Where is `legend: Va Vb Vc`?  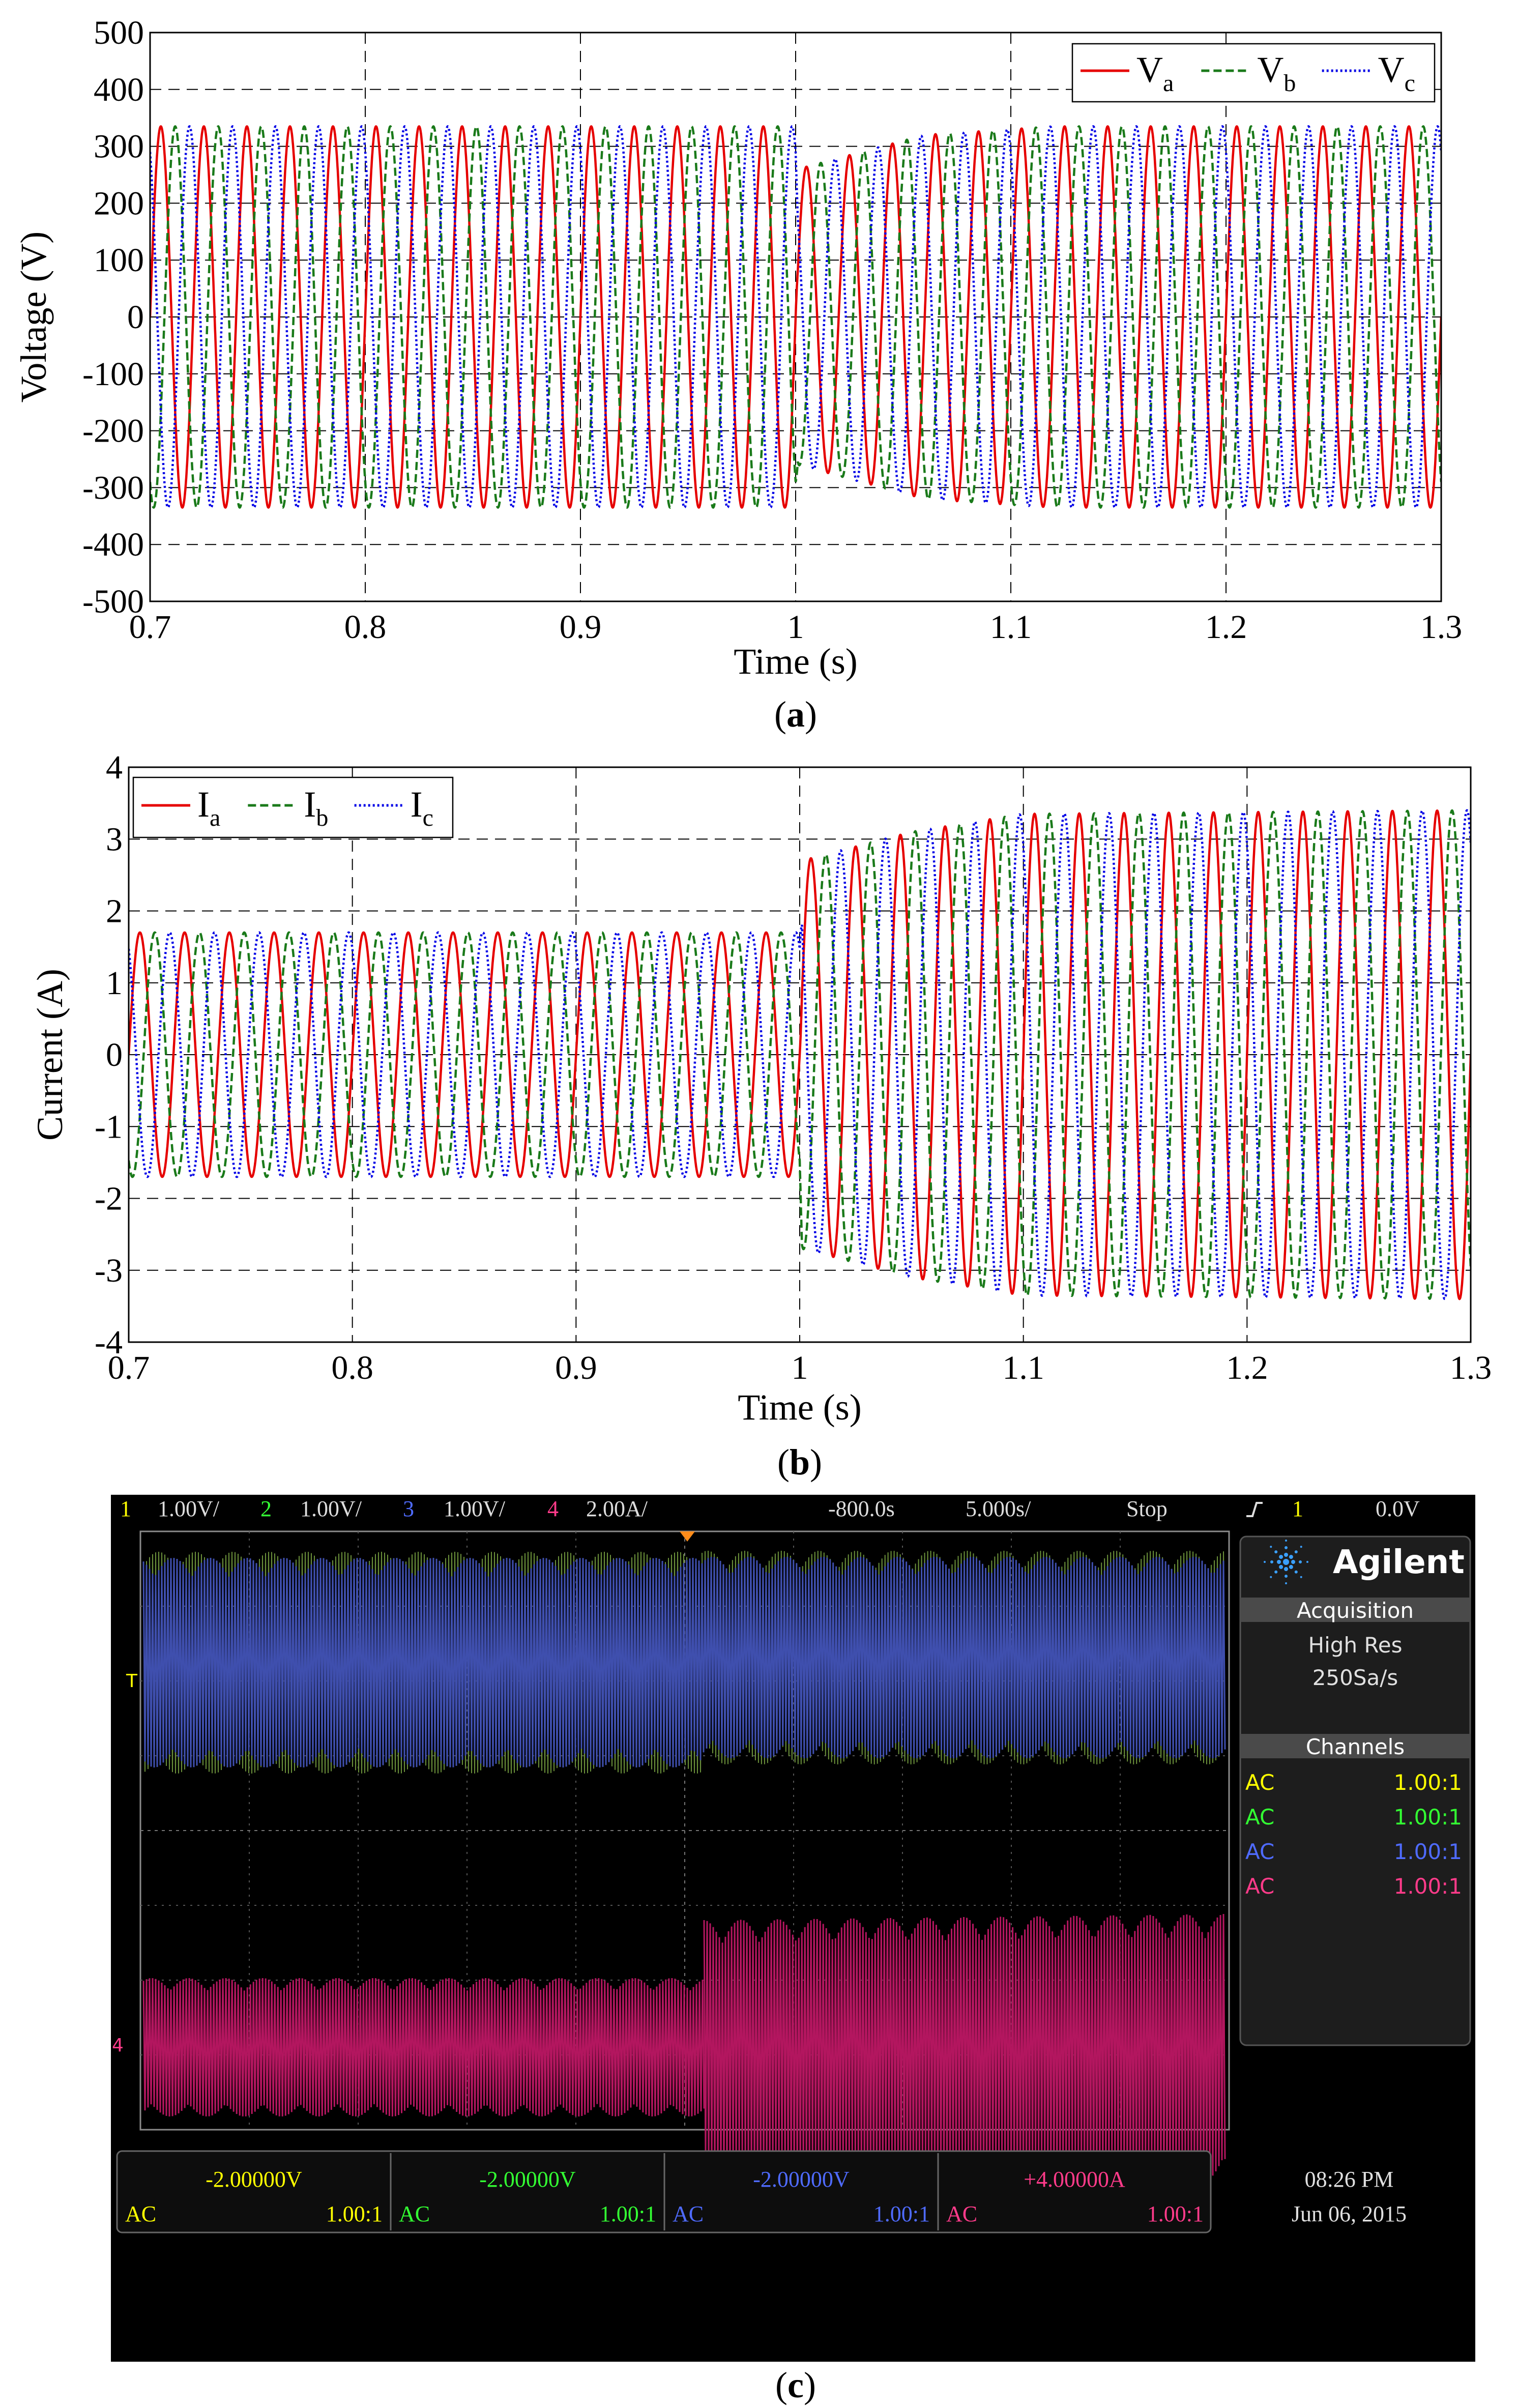
legend: Va Vb Vc is located at coordinates (1253, 73).